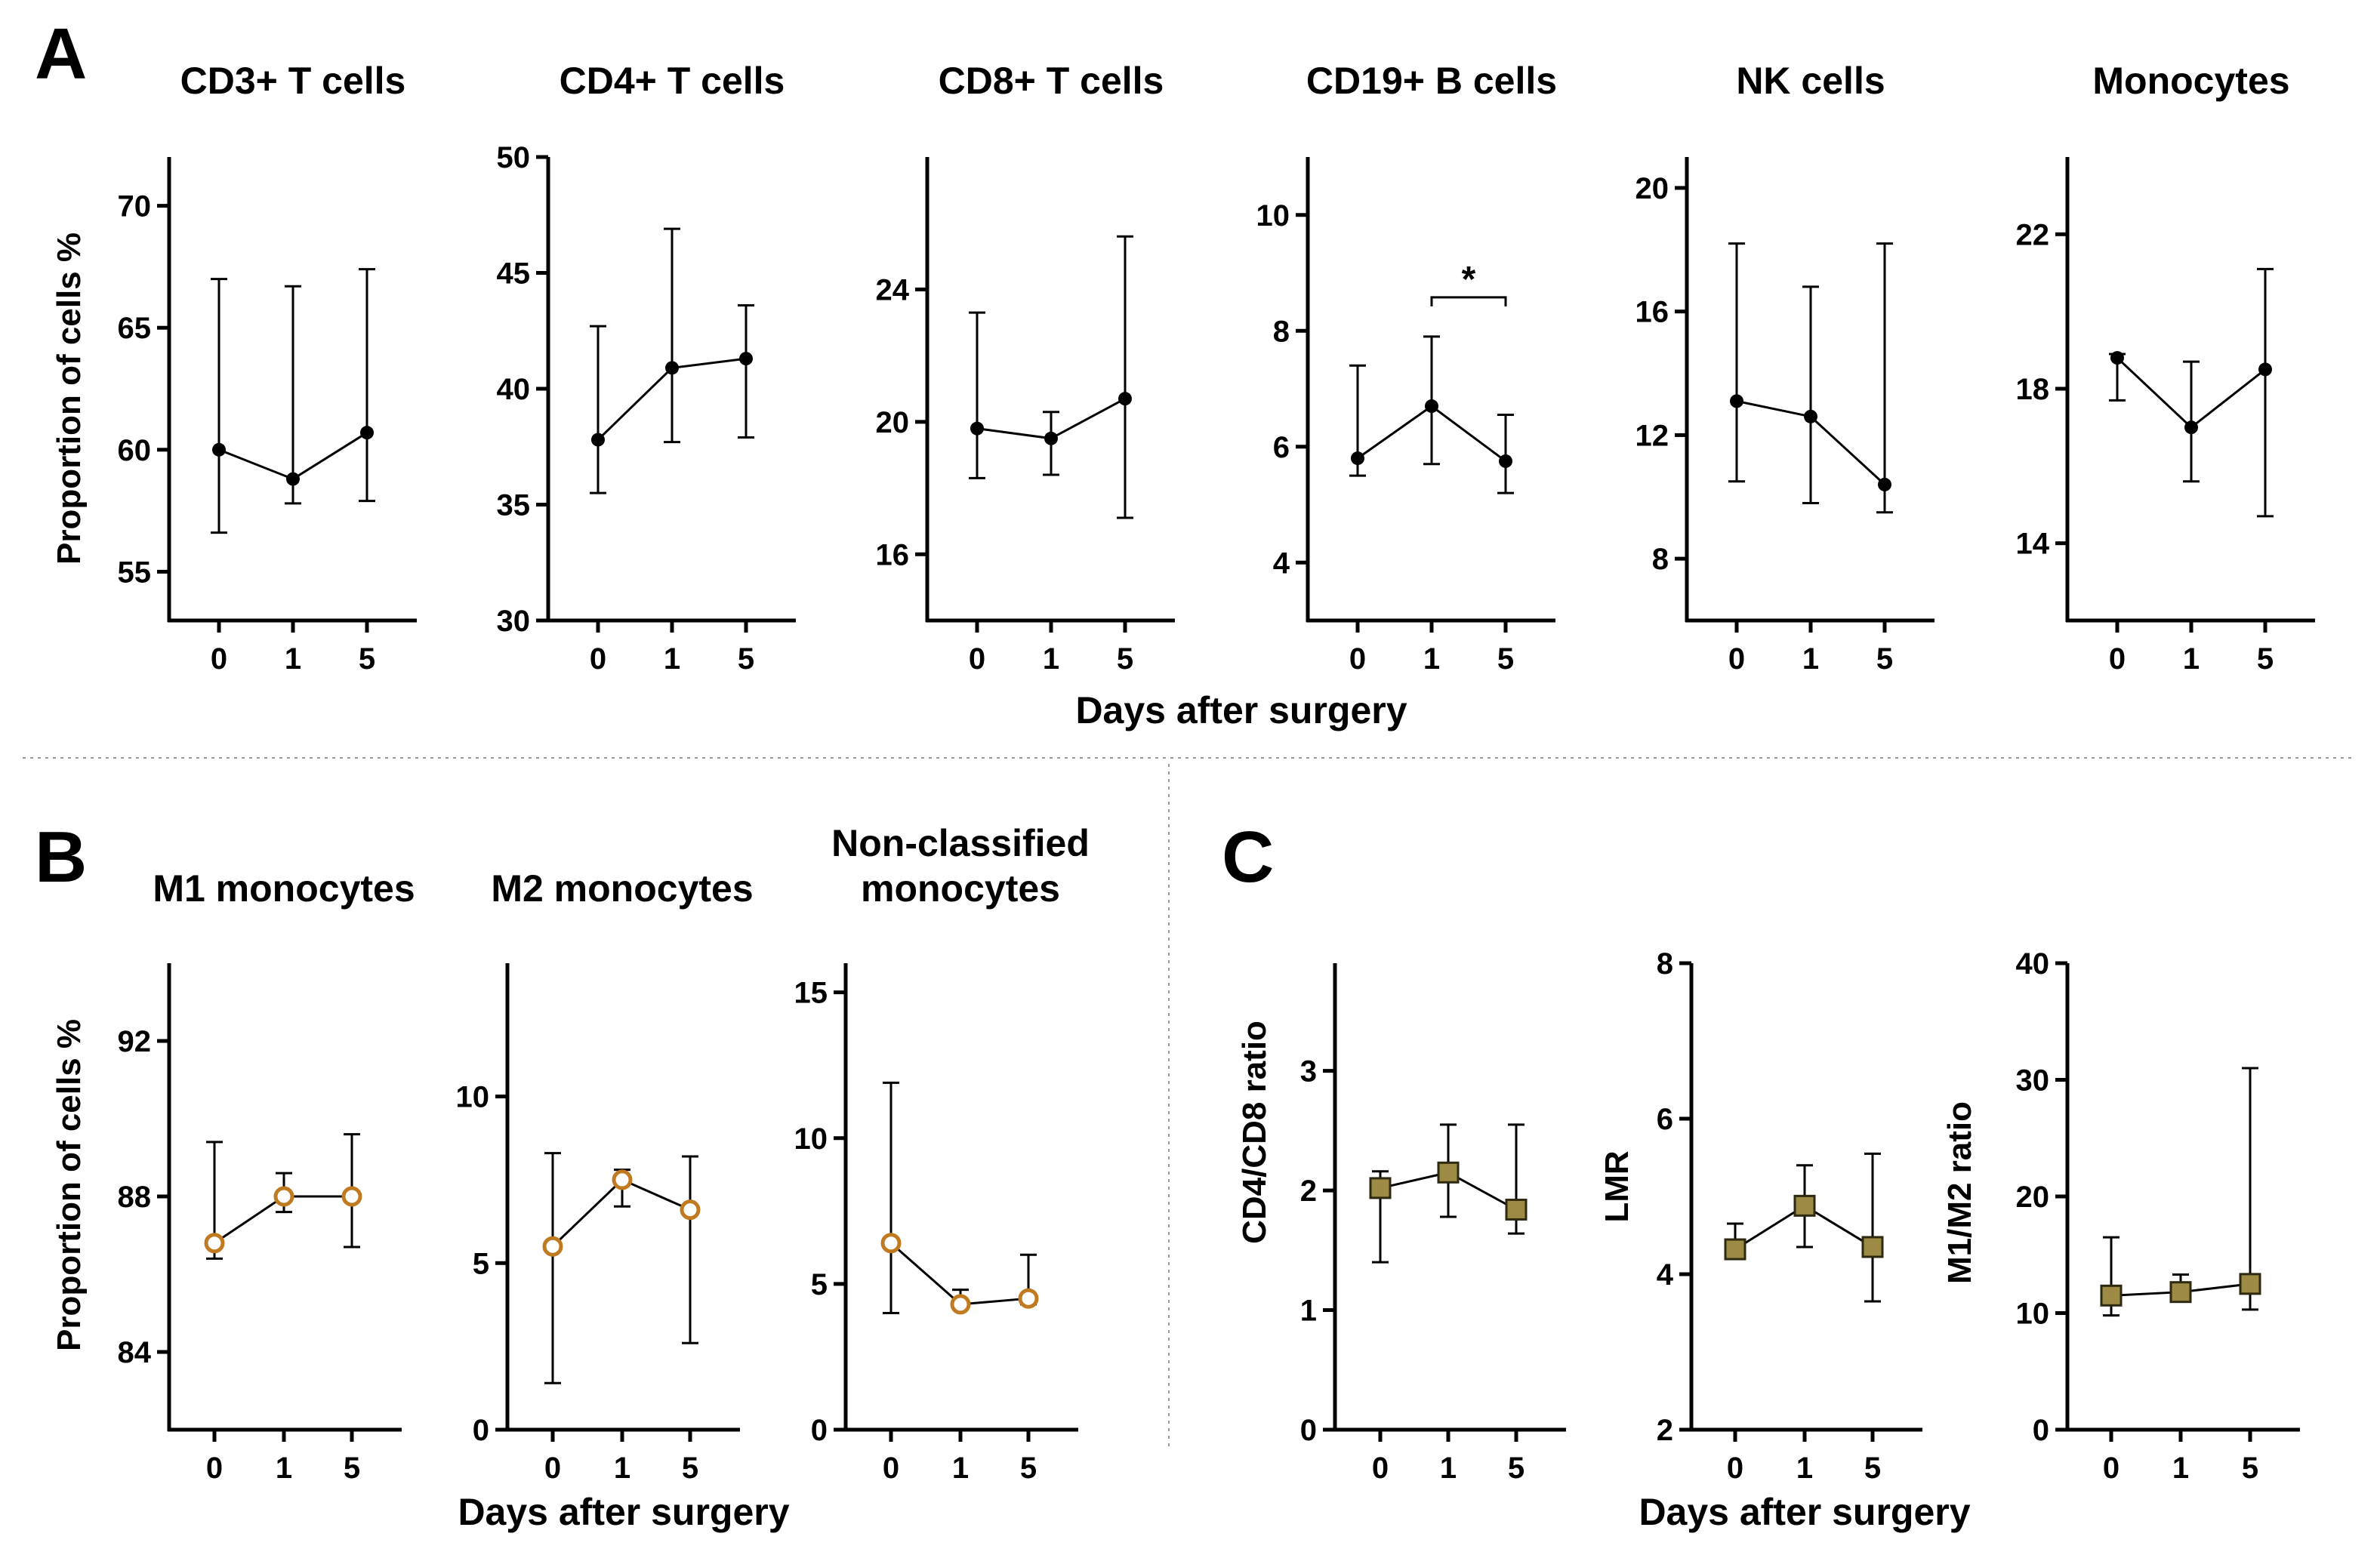 This screenshot has width=2380, height=1555. I want to click on y-tick-label: 3, so click(1308, 1071).